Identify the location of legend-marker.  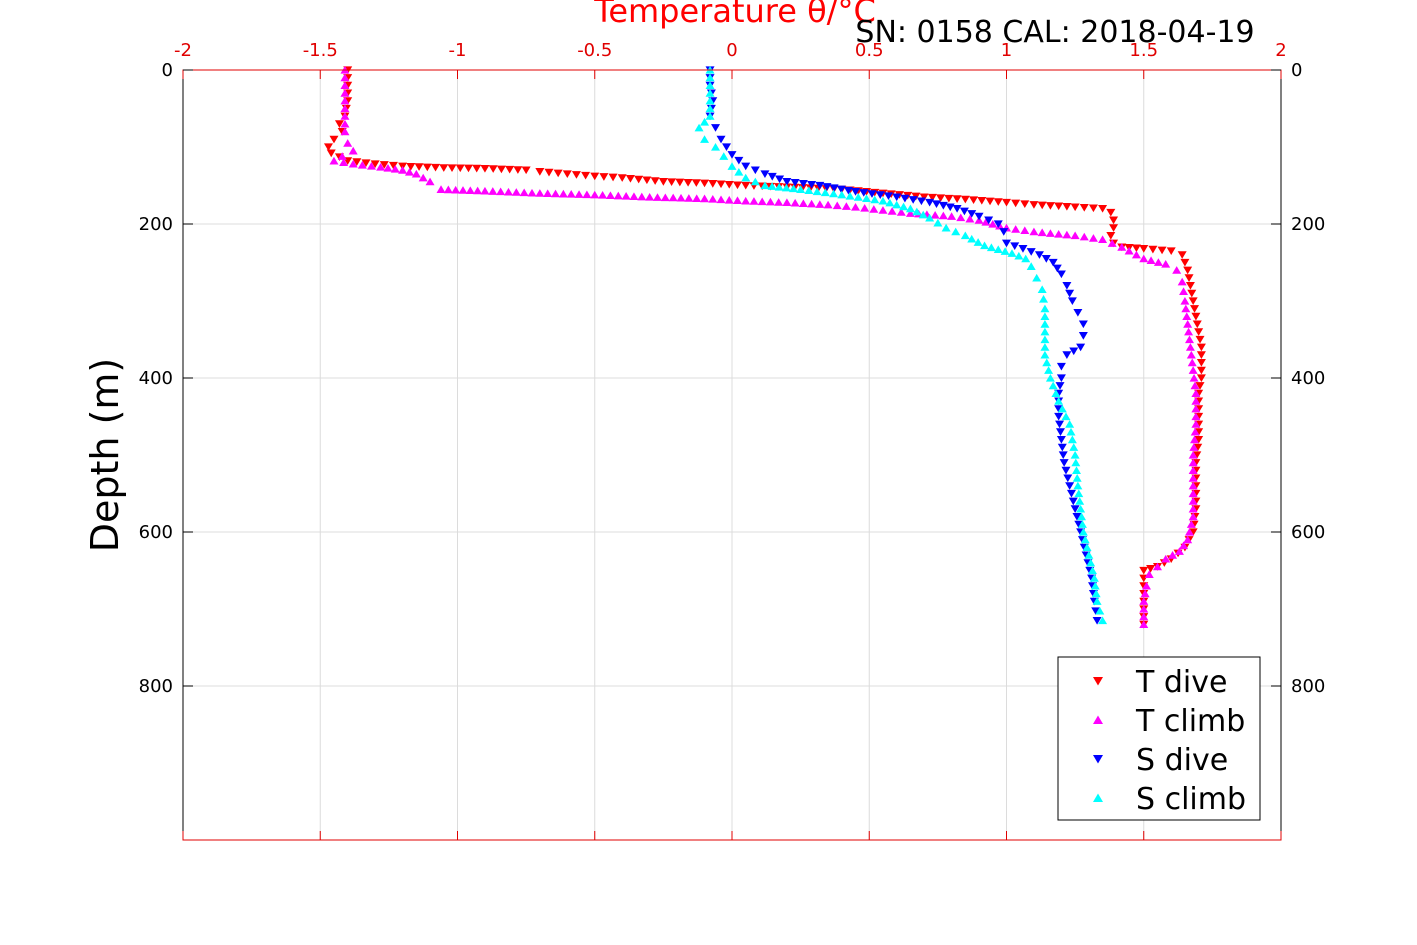
(1098, 759).